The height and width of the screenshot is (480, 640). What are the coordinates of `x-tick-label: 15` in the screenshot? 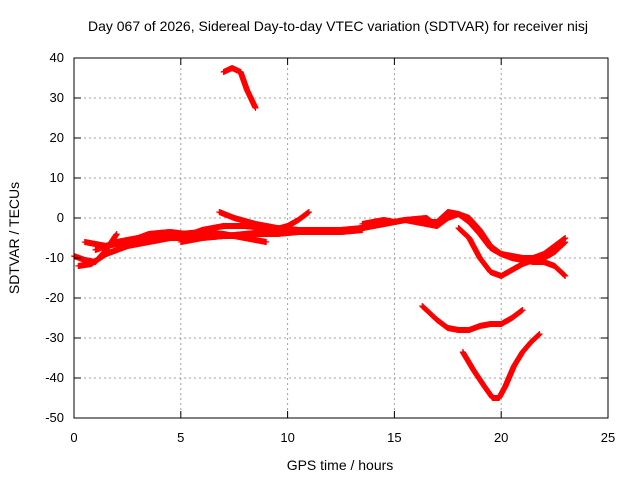 It's located at (394, 437).